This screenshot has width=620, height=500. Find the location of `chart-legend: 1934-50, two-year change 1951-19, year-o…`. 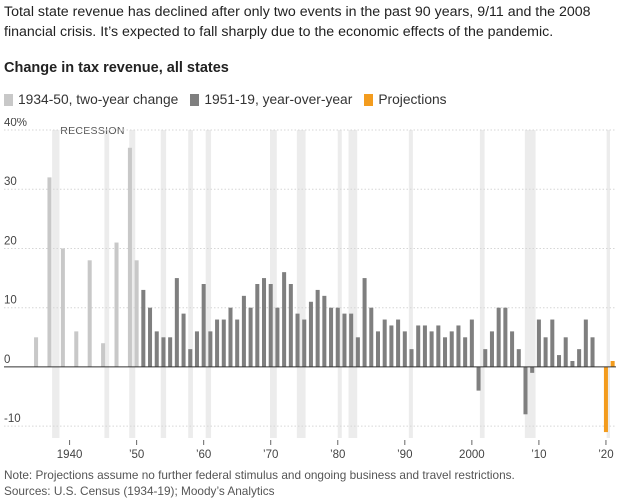

chart-legend: 1934-50, two-year change 1951-19, year-o… is located at coordinates (231, 99).